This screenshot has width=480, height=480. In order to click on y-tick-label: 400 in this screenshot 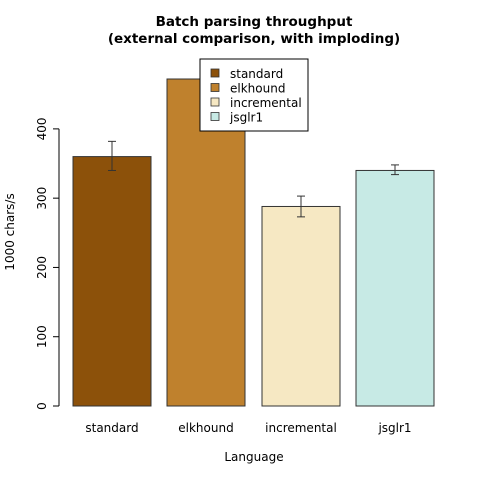, I will do `click(42, 128)`.